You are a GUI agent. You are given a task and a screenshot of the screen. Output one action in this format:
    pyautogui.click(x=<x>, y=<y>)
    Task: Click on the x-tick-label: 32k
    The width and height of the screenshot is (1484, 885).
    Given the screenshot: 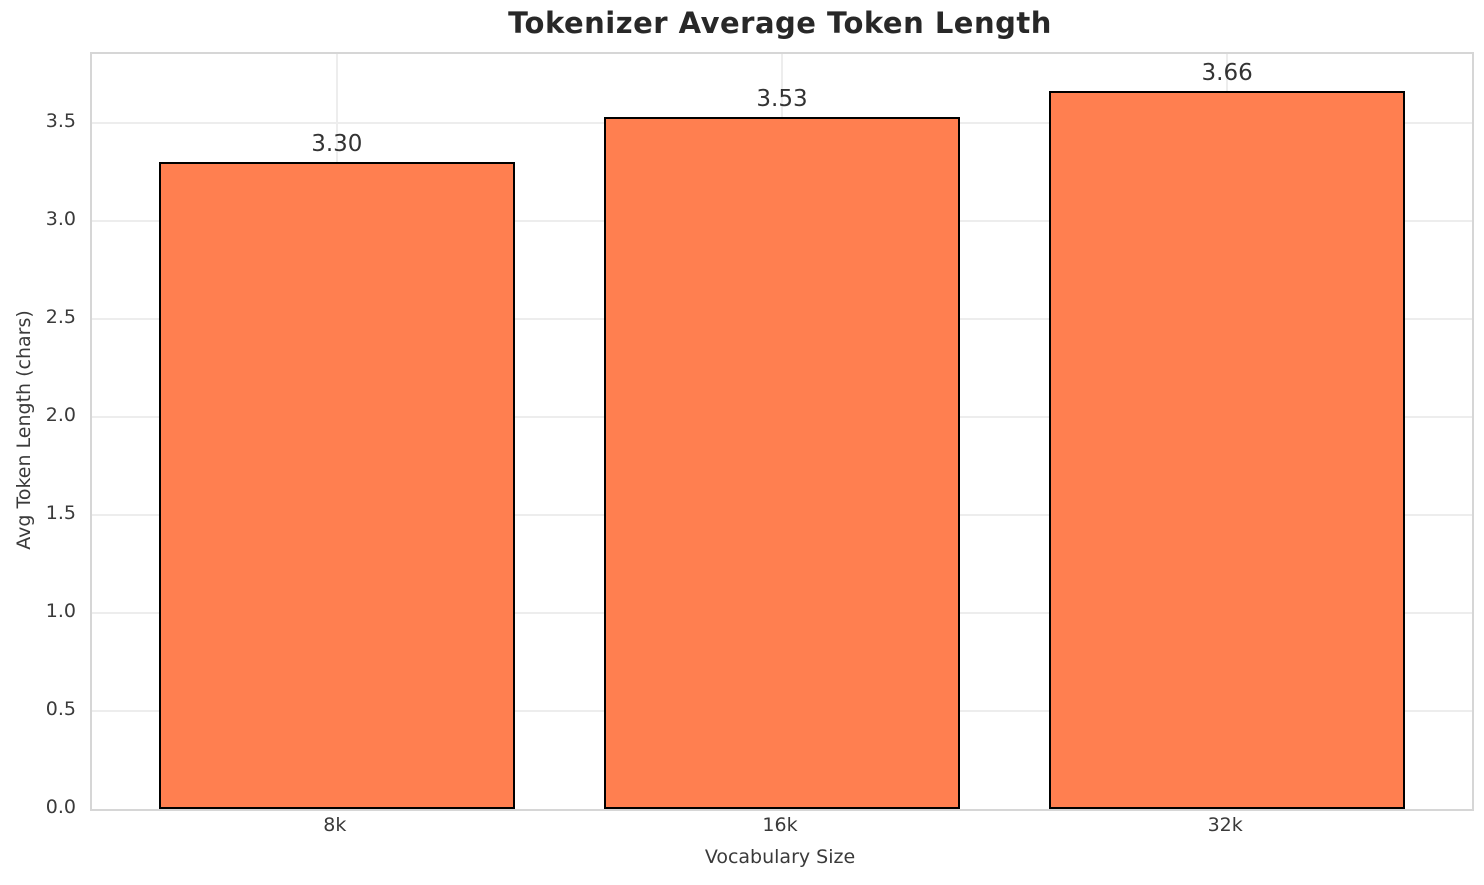 What is the action you would take?
    pyautogui.click(x=1225, y=825)
    